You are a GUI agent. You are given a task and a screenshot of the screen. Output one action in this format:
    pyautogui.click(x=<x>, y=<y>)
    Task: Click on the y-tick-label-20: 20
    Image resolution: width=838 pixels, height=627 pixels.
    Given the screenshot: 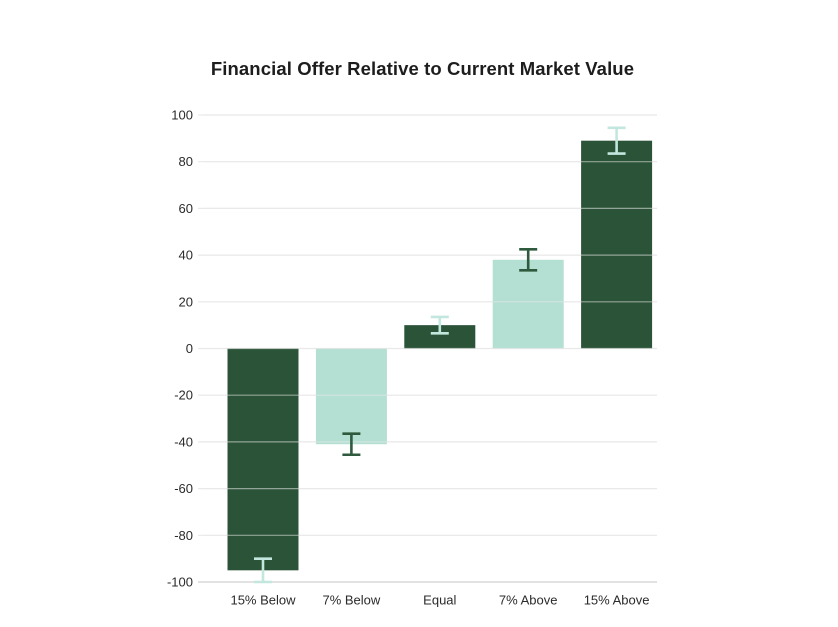 What is the action you would take?
    pyautogui.click(x=186, y=301)
    